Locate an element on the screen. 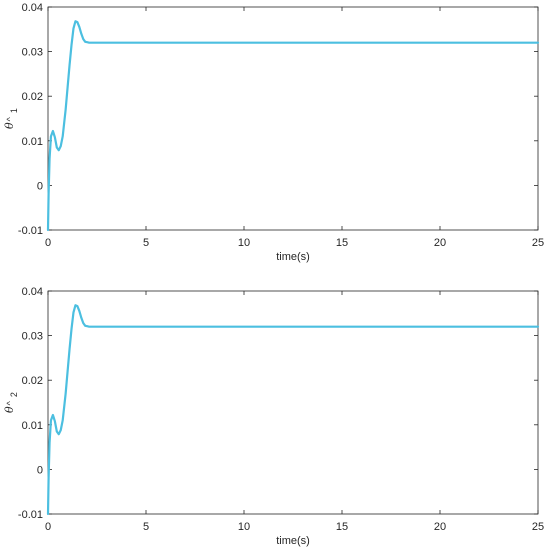 The image size is (546, 550). x-axis-label-2: time(s) is located at coordinates (293, 541).